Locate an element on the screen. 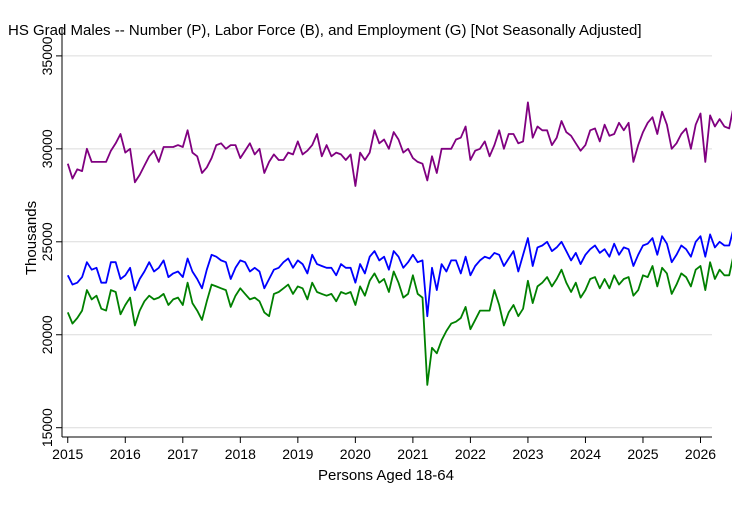 The image size is (732, 505). x-tick-label: 2015 is located at coordinates (67, 454).